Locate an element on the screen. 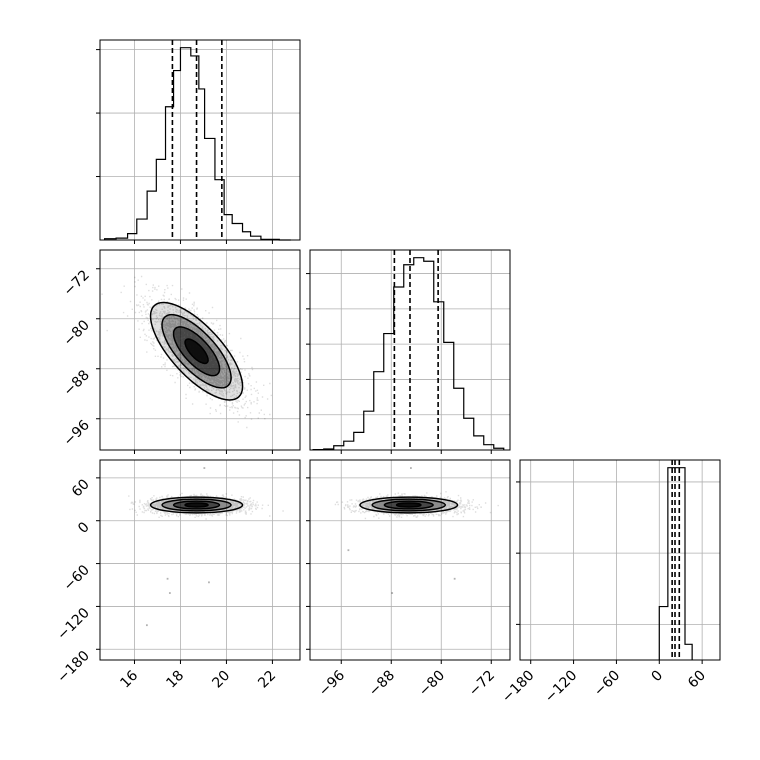  y-tick-label: 0 is located at coordinates (84, 528).